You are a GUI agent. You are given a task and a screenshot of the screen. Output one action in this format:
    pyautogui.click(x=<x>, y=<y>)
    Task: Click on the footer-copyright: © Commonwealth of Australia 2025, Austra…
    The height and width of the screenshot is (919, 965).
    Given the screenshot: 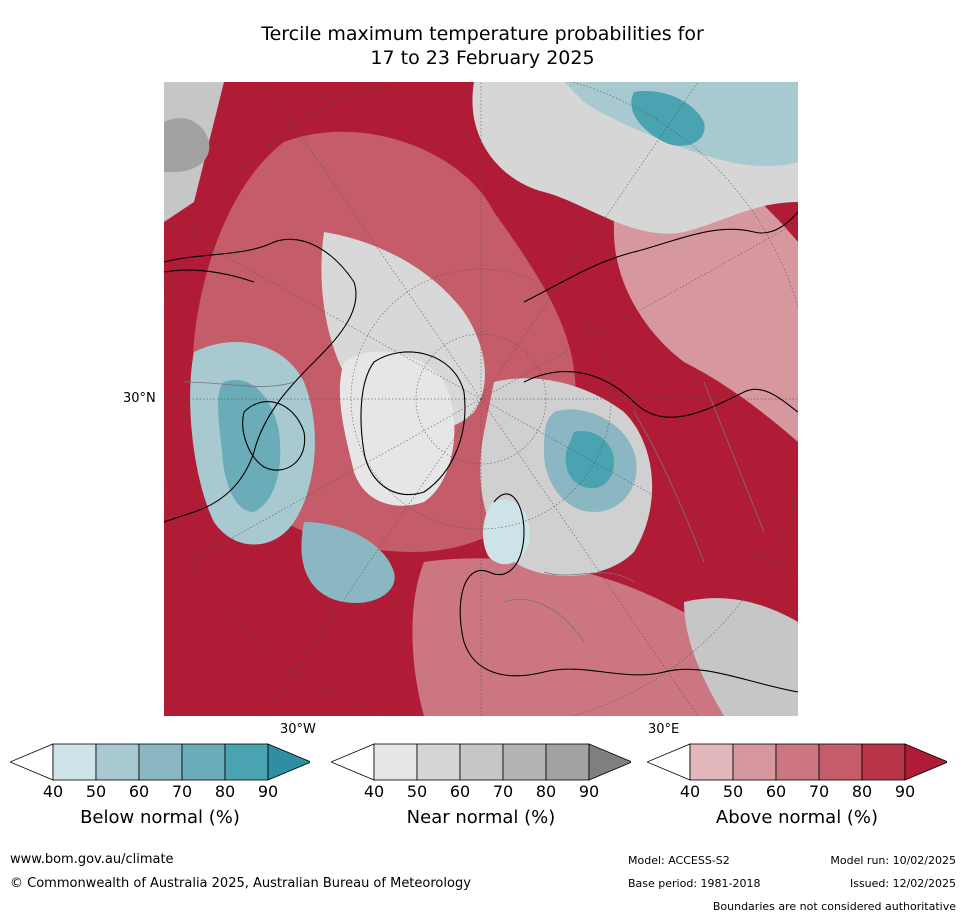 What is the action you would take?
    pyautogui.click(x=240, y=883)
    